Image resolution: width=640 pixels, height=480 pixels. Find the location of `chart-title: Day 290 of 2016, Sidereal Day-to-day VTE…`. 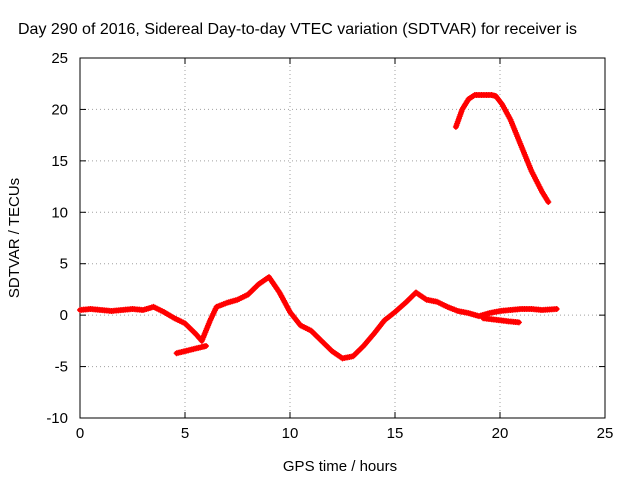

chart-title: Day 290 of 2016, Sidereal Day-to-day VTE… is located at coordinates (297, 29).